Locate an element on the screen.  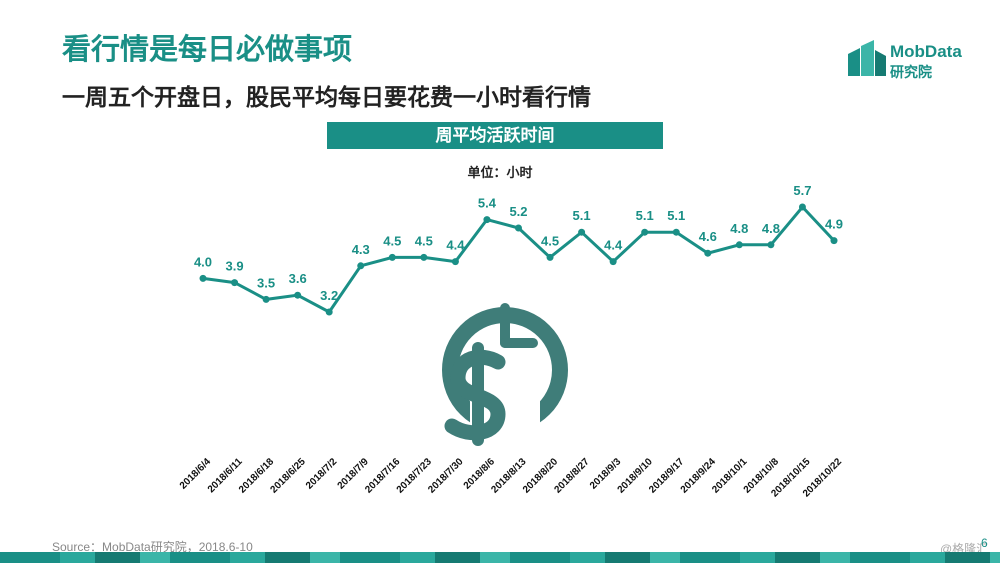
logo-icon is located at coordinates (867, 58).